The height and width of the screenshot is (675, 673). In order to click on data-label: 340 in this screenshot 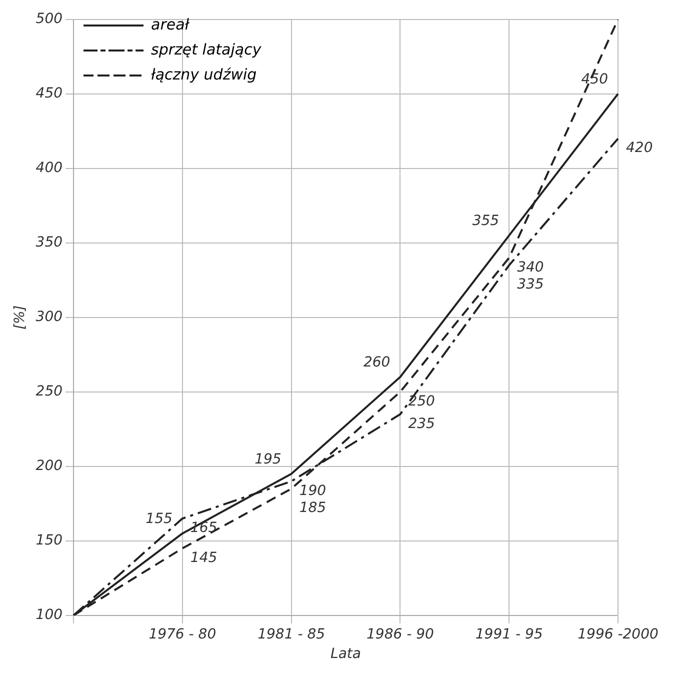, I will do `click(530, 267)`.